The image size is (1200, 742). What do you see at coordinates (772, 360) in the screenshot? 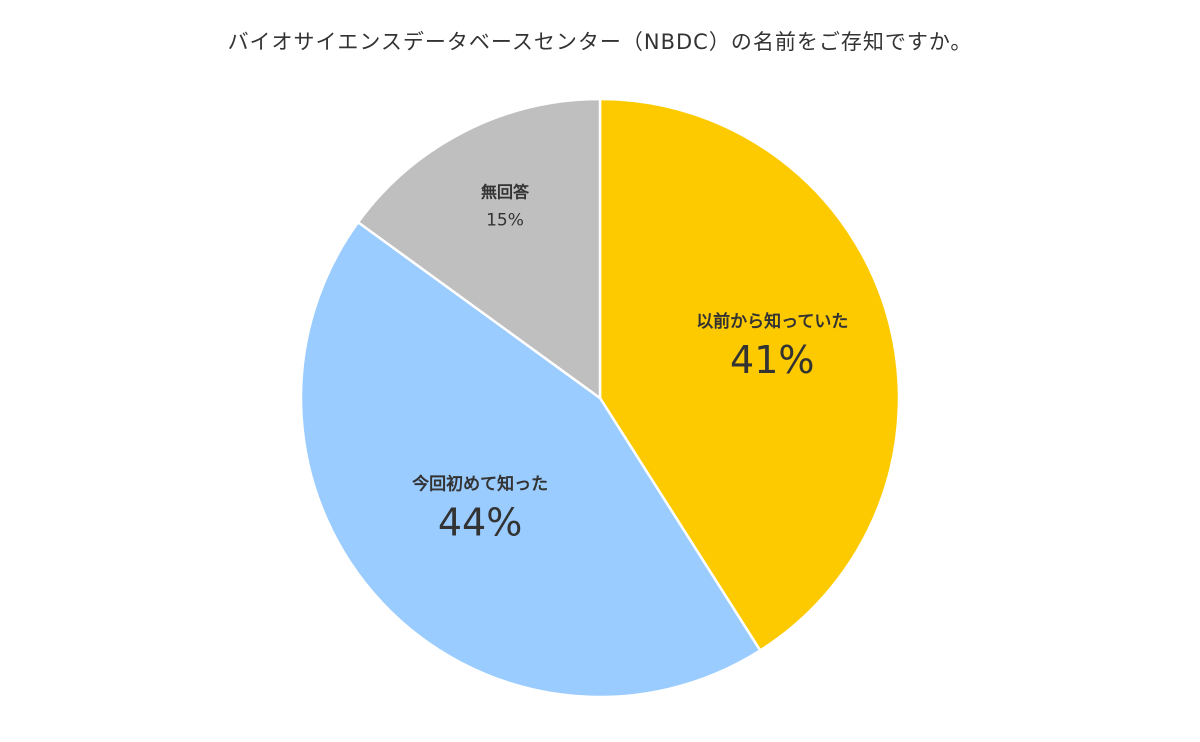
I see `slice-label-value-1: 41%` at bounding box center [772, 360].